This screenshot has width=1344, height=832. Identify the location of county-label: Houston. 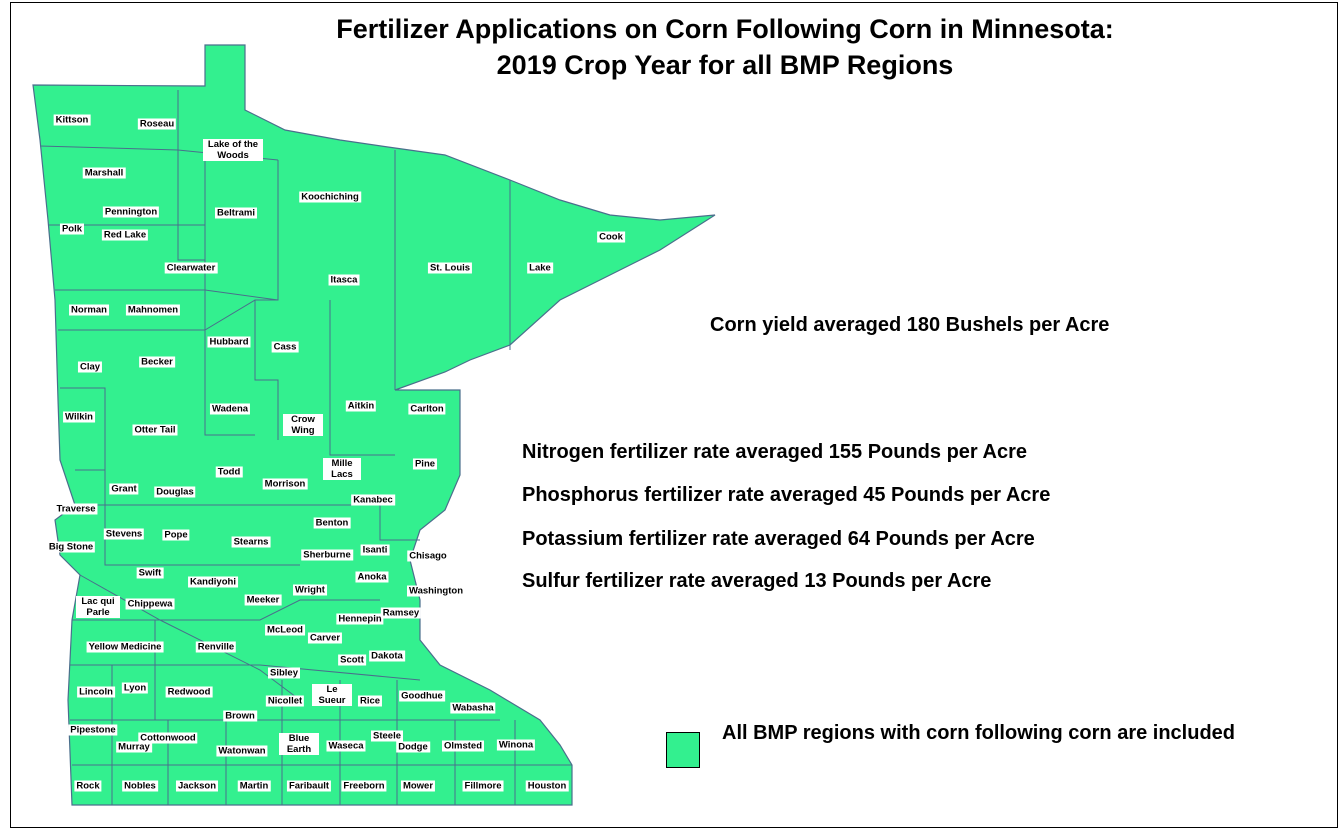
(547, 786).